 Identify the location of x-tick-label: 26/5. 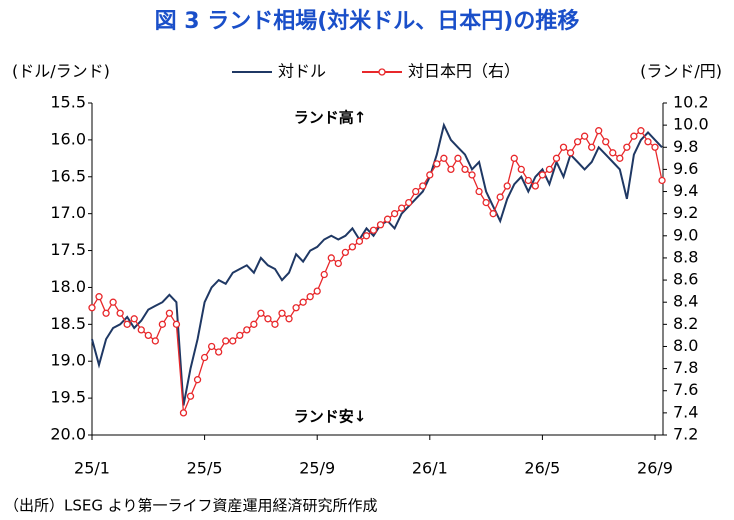
(542, 468).